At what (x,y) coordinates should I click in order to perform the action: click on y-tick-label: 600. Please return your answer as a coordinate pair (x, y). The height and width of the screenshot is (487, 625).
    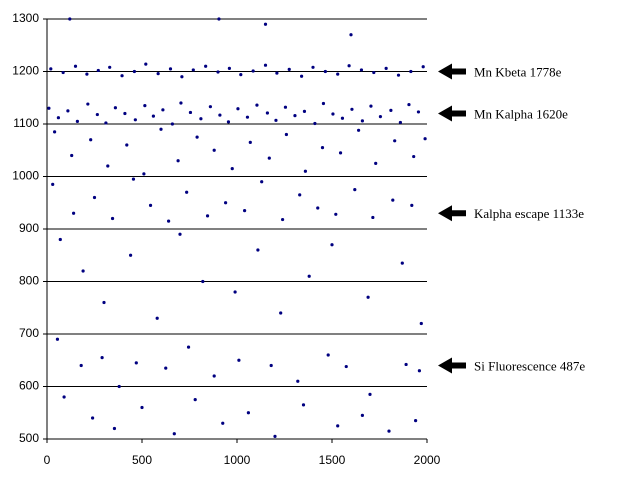
    Looking at the image, I should click on (29, 386).